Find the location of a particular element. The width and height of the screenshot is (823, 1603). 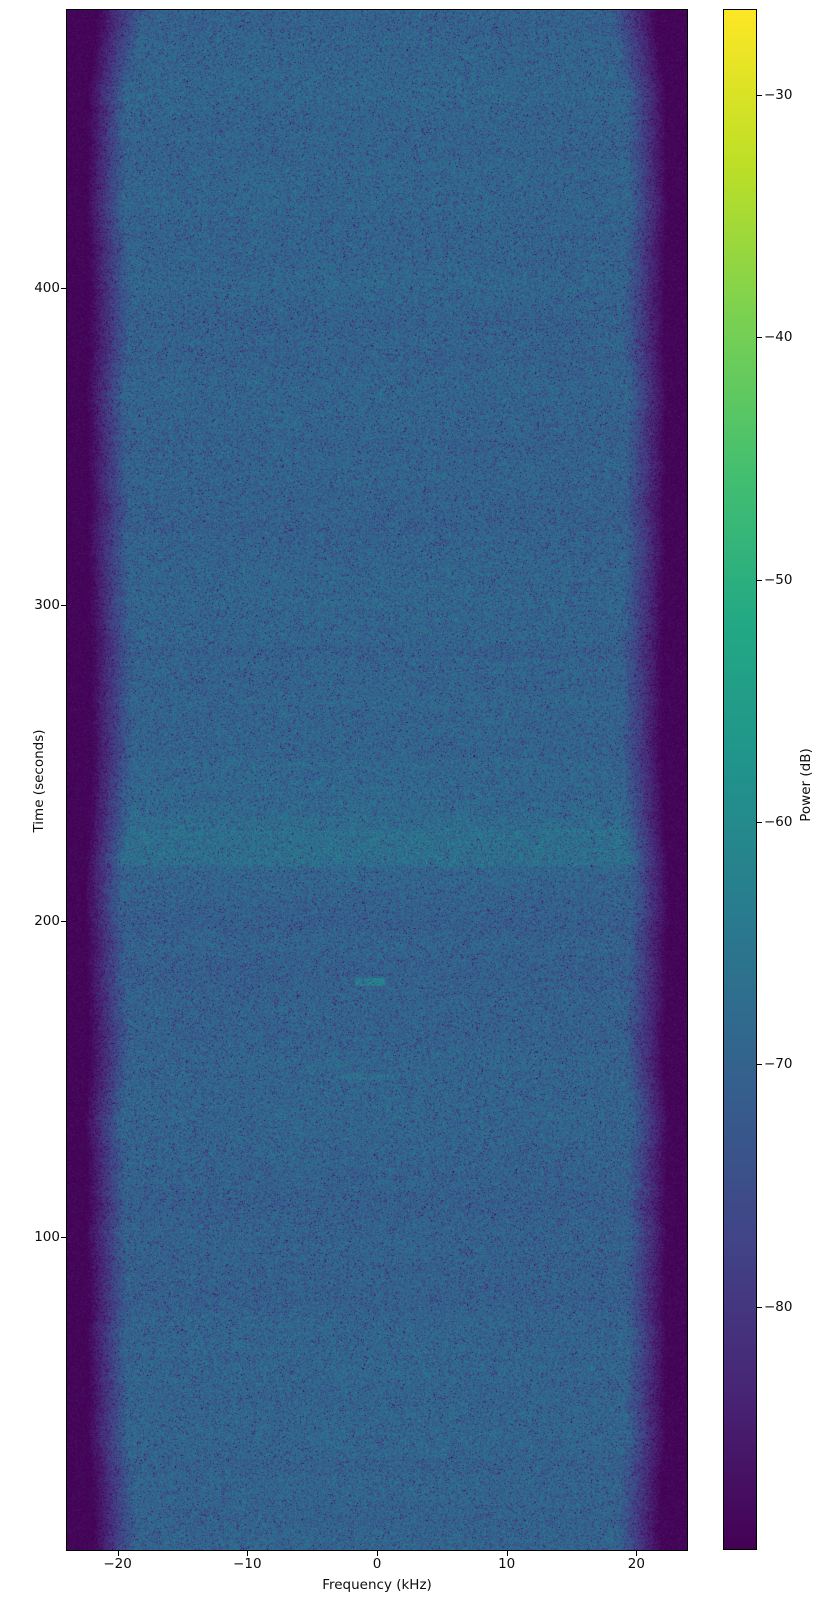

colorbar-tick-label: −80 is located at coordinates (778, 1306).